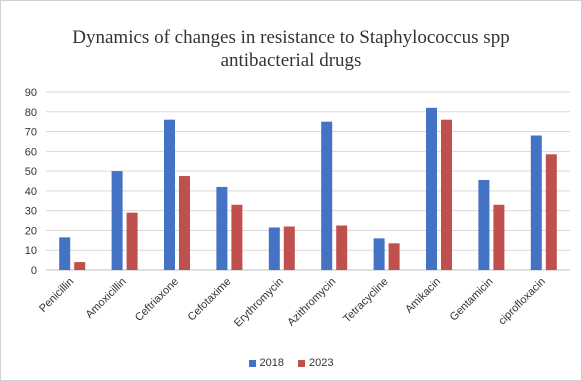 Image resolution: width=582 pixels, height=381 pixels. What do you see at coordinates (132, 241) in the screenshot?
I see `bar-2023-amoxicillin` at bounding box center [132, 241].